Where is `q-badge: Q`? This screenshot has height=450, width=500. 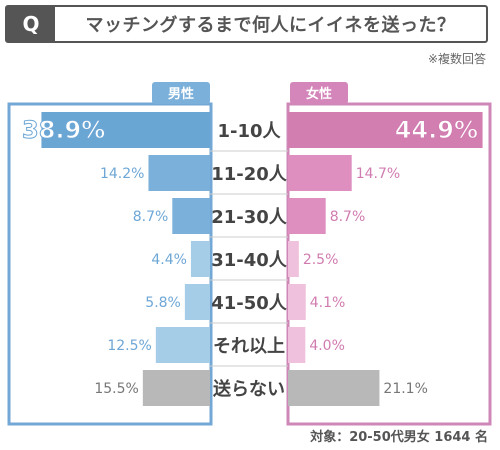 q-badge: Q is located at coordinates (31, 24).